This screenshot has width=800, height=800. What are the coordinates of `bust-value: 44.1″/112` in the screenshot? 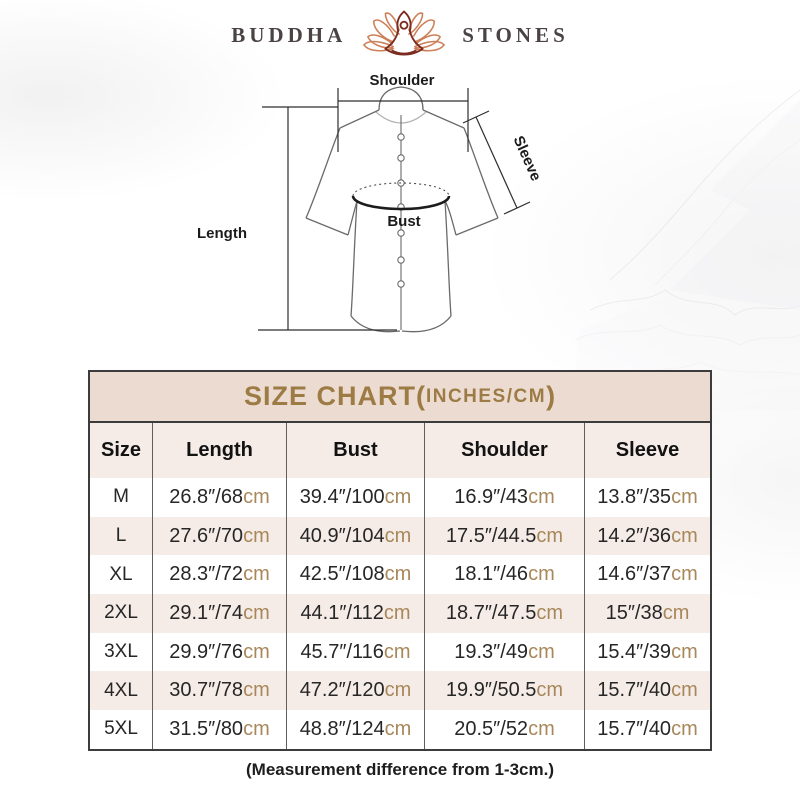 It's located at (342, 612).